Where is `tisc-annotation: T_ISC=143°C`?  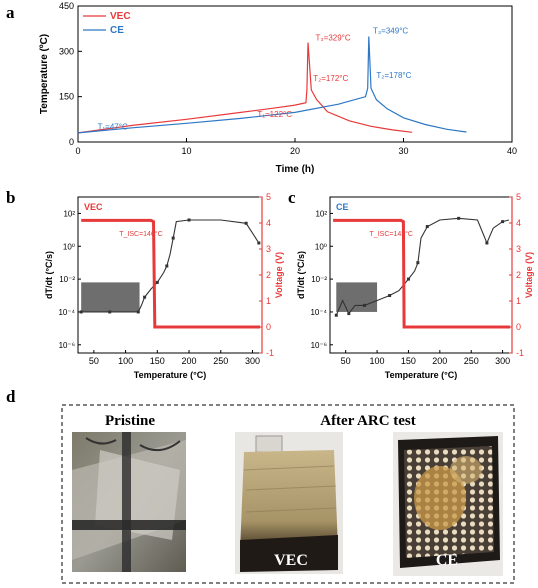 tisc-annotation: T_ISC=143°C is located at coordinates (391, 234).